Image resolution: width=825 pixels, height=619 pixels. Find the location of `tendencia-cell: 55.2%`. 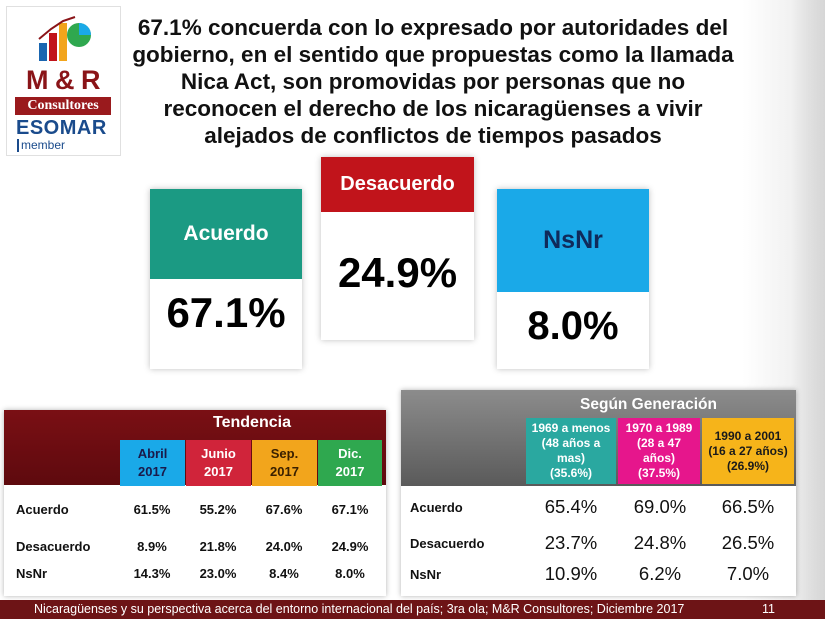

tendencia-cell: 55.2% is located at coordinates (218, 509).